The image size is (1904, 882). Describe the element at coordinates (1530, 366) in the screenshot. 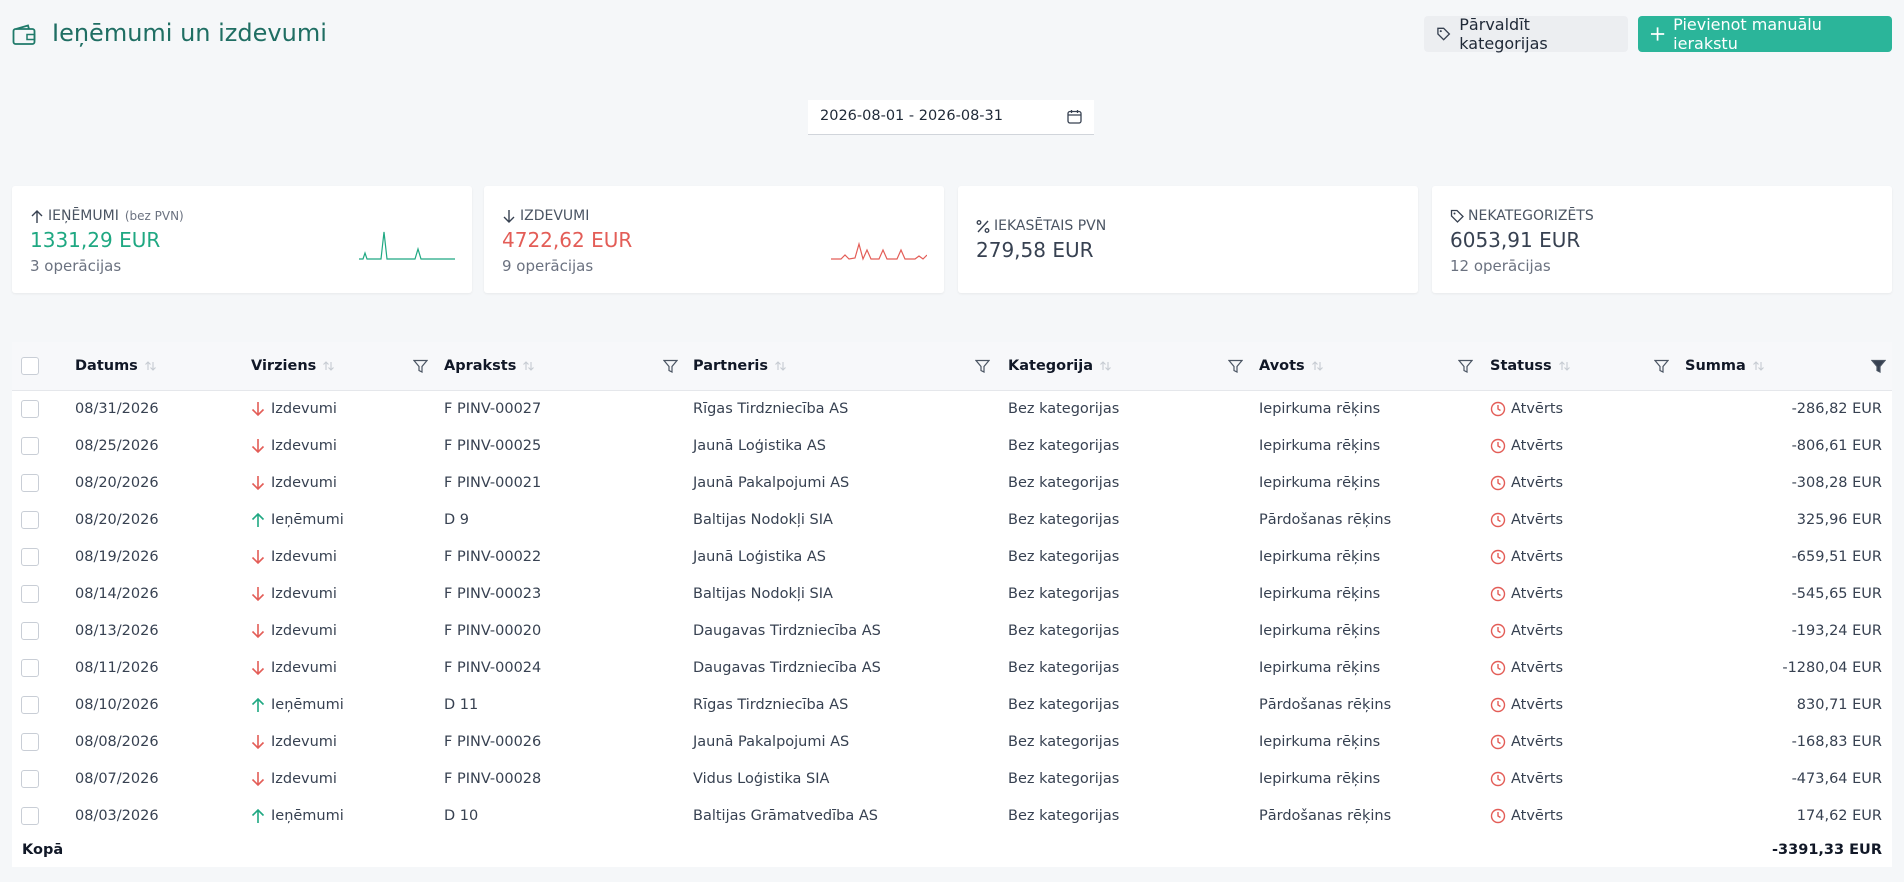

I see `column-header: Statuss` at that location.